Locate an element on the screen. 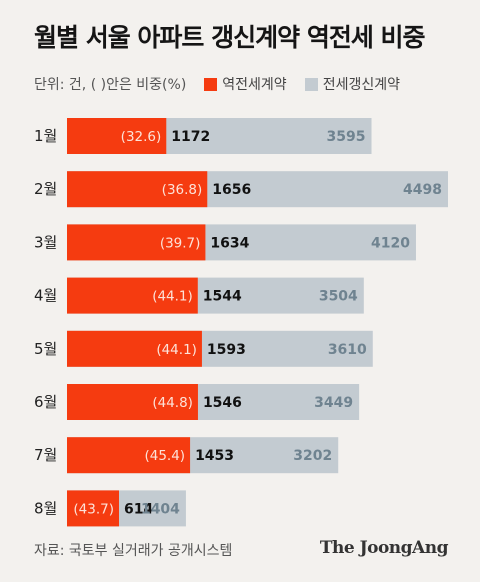  value-label-renewal: 4498 is located at coordinates (422, 190).